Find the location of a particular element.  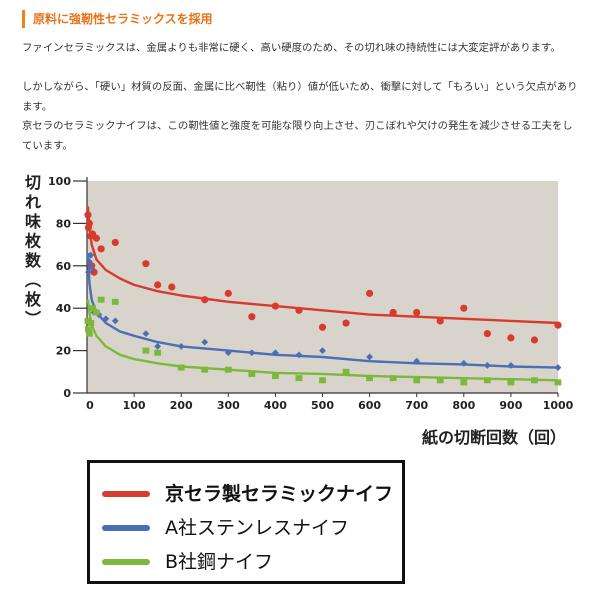

chart-legend: 京セラ製セラミックナイフ A社ステンレスナイフ B社鋼ナイフ is located at coordinates (246, 522).